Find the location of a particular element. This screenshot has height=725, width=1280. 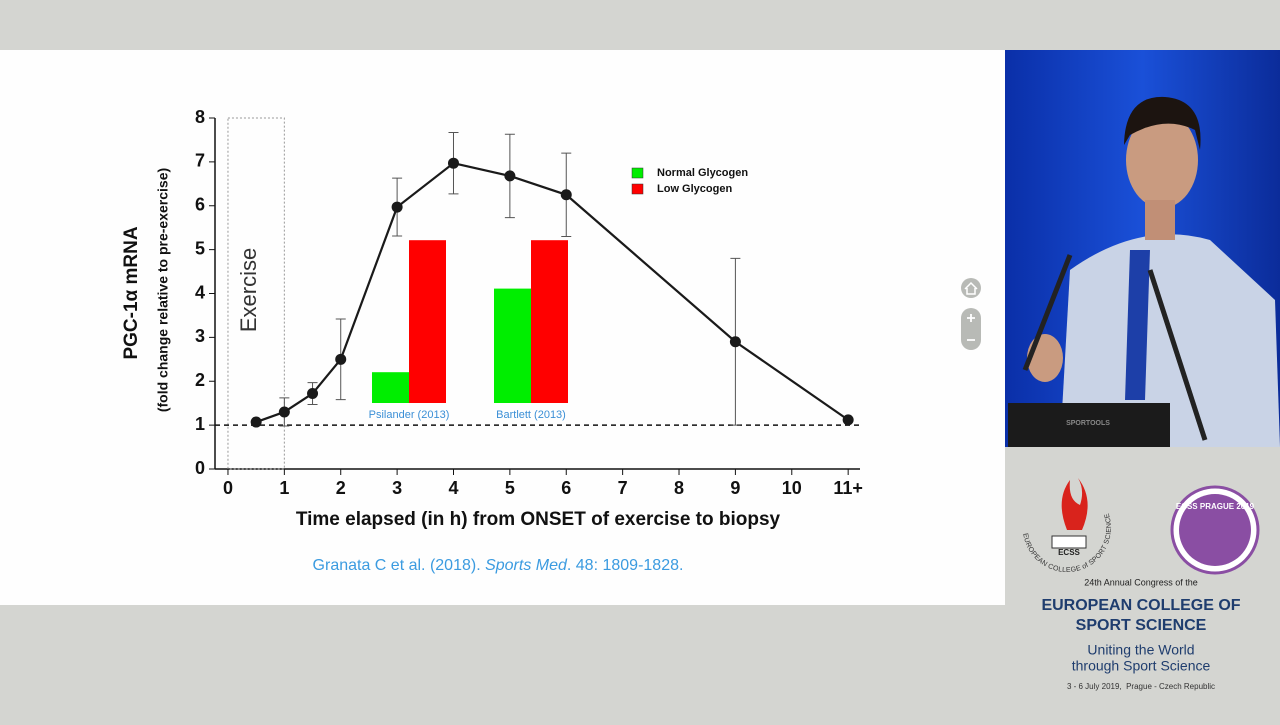

inset-category-label: Psilander (2013) is located at coordinates (409, 415).